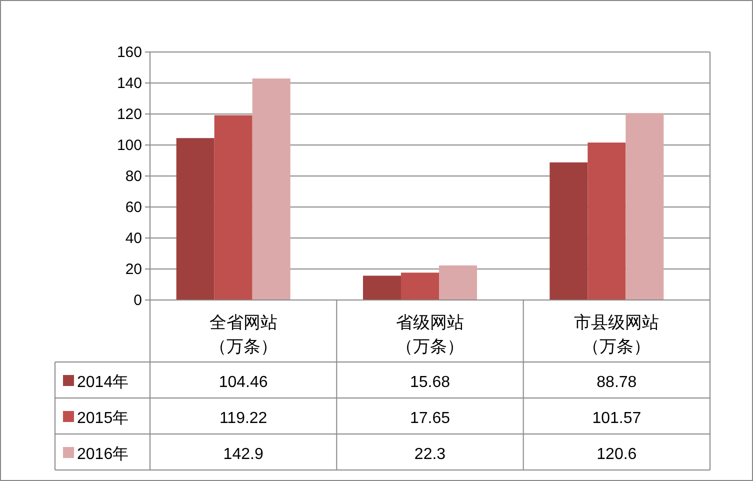 The width and height of the screenshot is (753, 481). What do you see at coordinates (103, 382) in the screenshot?
I see `legend-label: 2014年` at bounding box center [103, 382].